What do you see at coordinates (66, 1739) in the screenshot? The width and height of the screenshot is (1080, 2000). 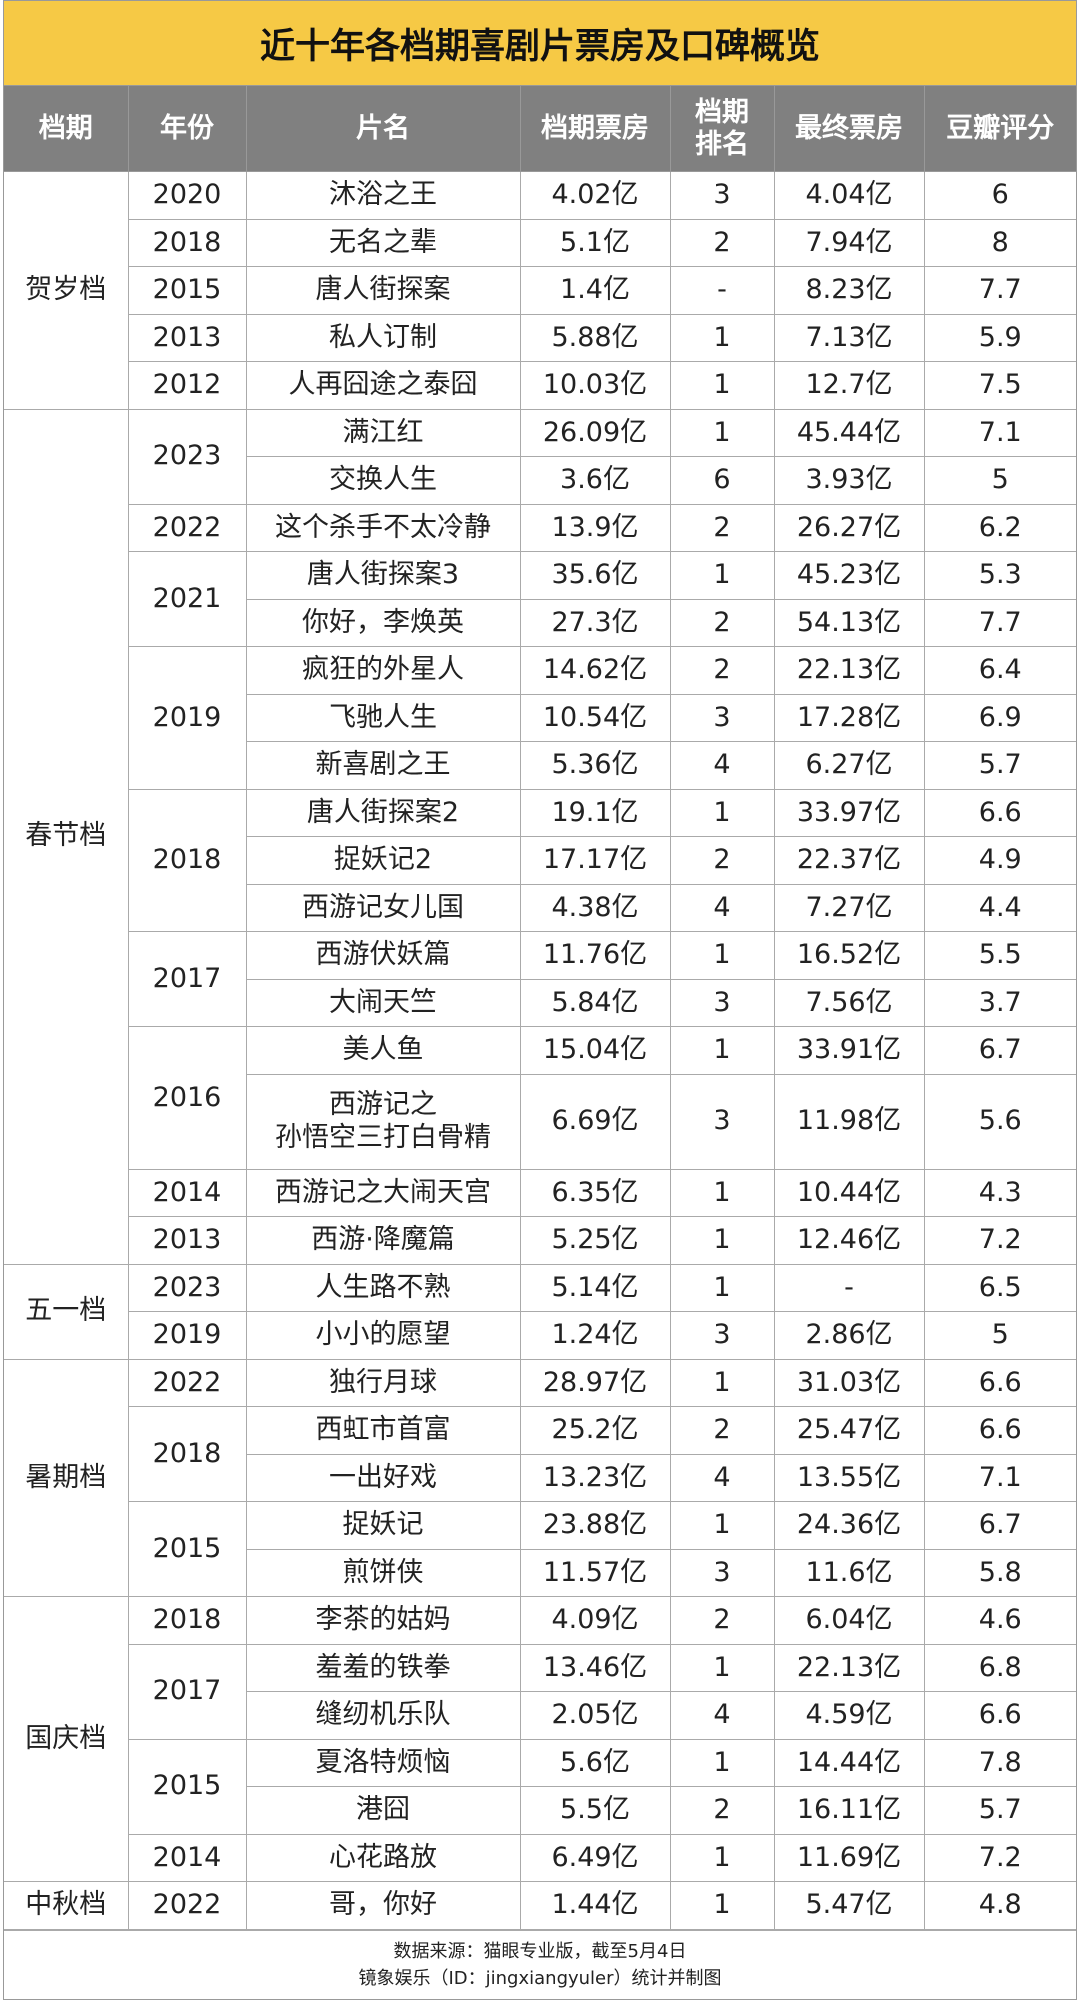 I see `period-cell: 国庆档` at bounding box center [66, 1739].